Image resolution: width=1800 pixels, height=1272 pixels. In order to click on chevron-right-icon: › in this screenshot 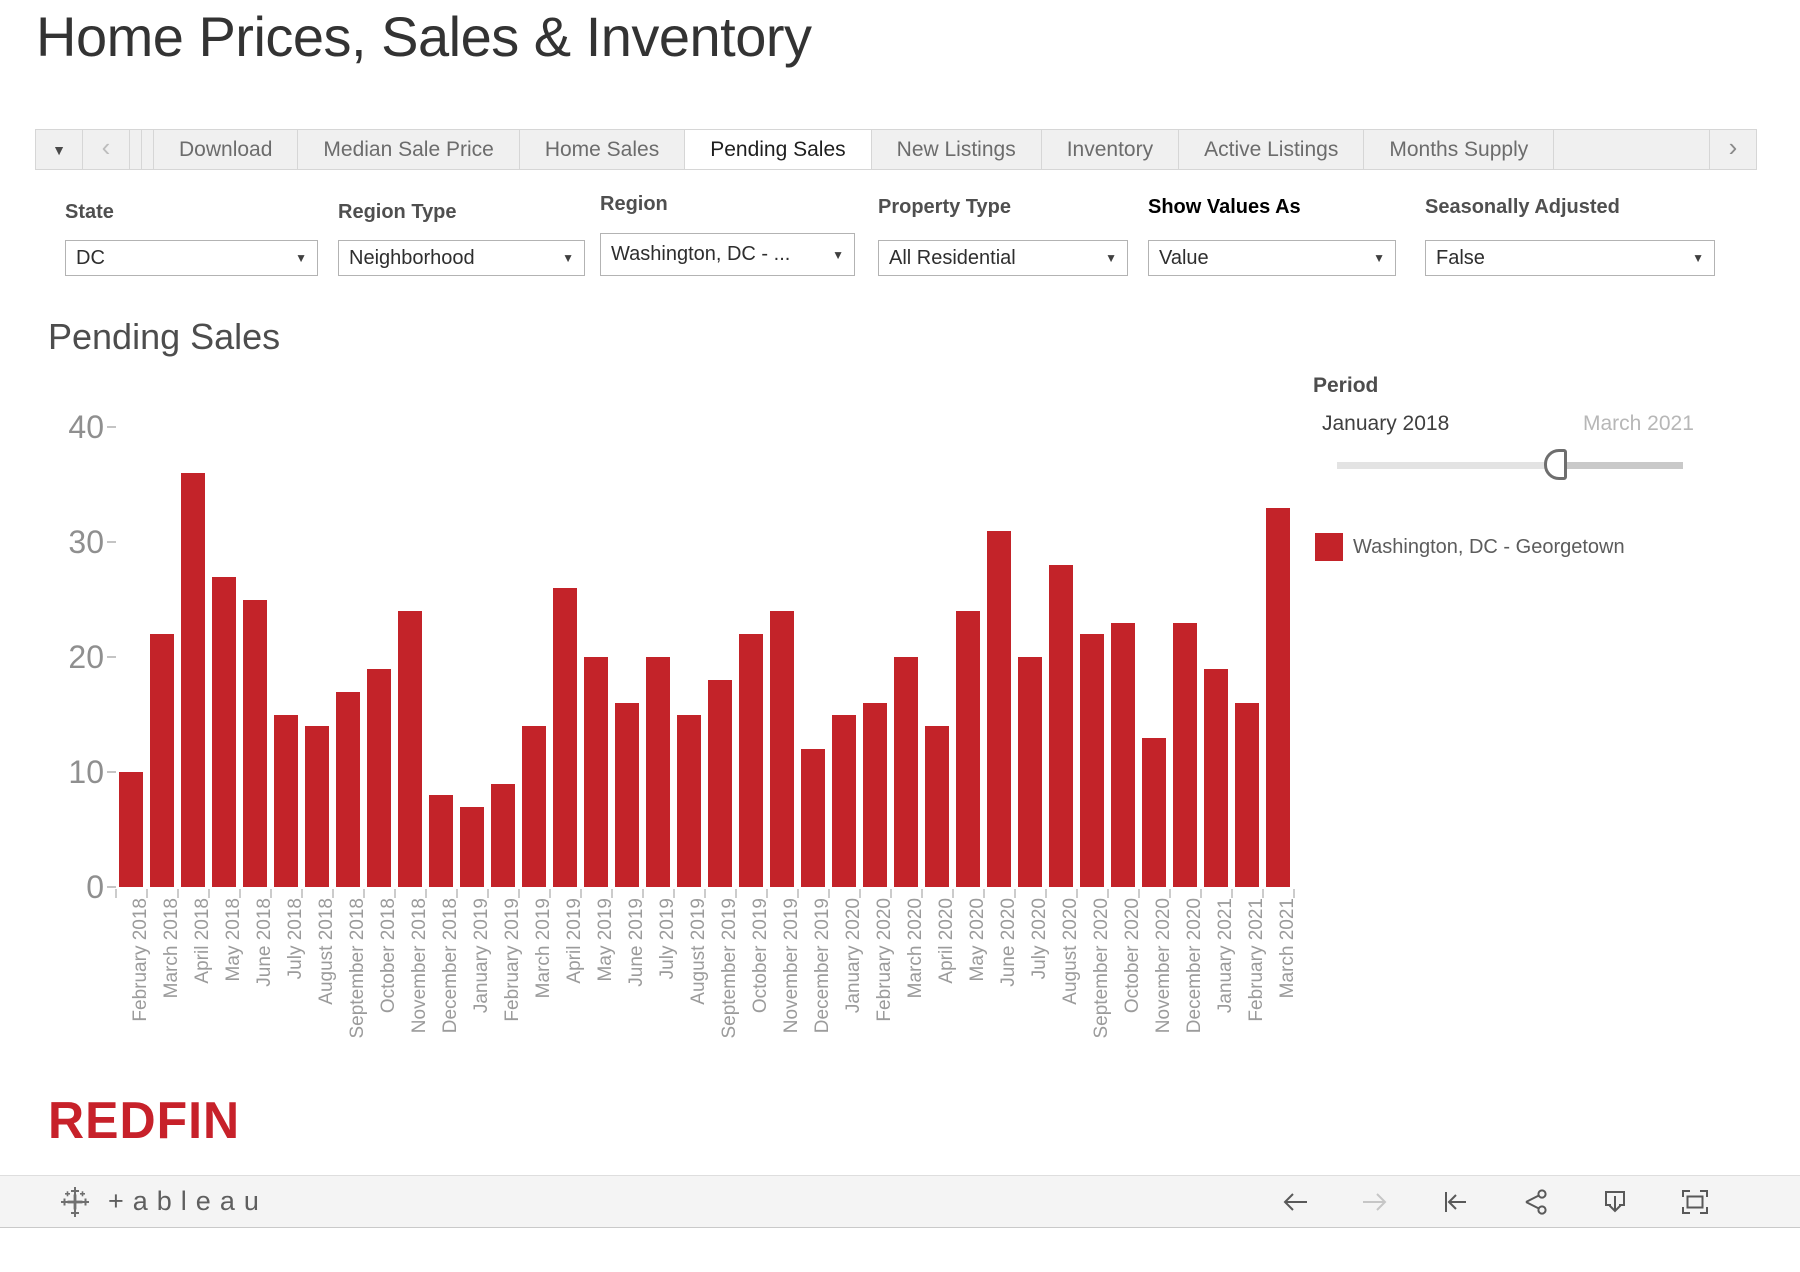, I will do `click(1733, 147)`.